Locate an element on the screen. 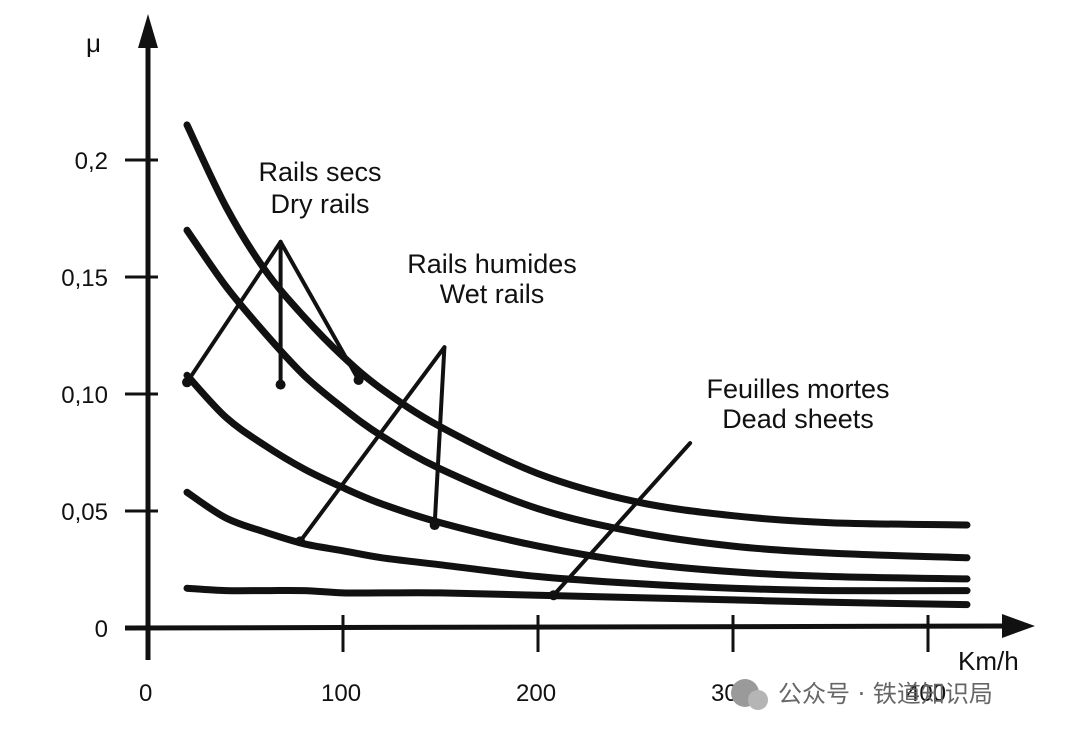  annotation-2-line-2: Wet rails is located at coordinates (492, 294).